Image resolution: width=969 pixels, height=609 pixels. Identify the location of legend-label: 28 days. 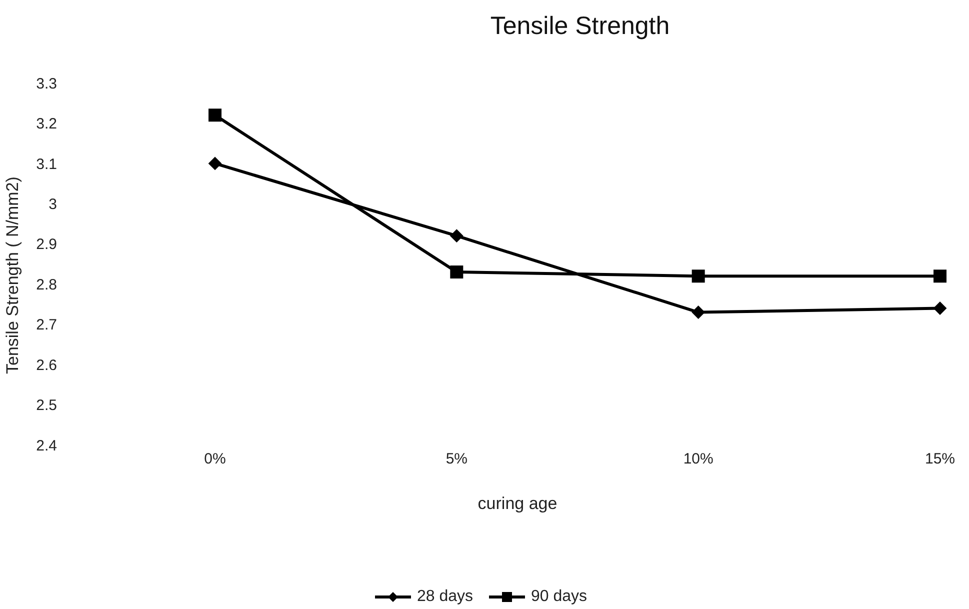
(444, 597).